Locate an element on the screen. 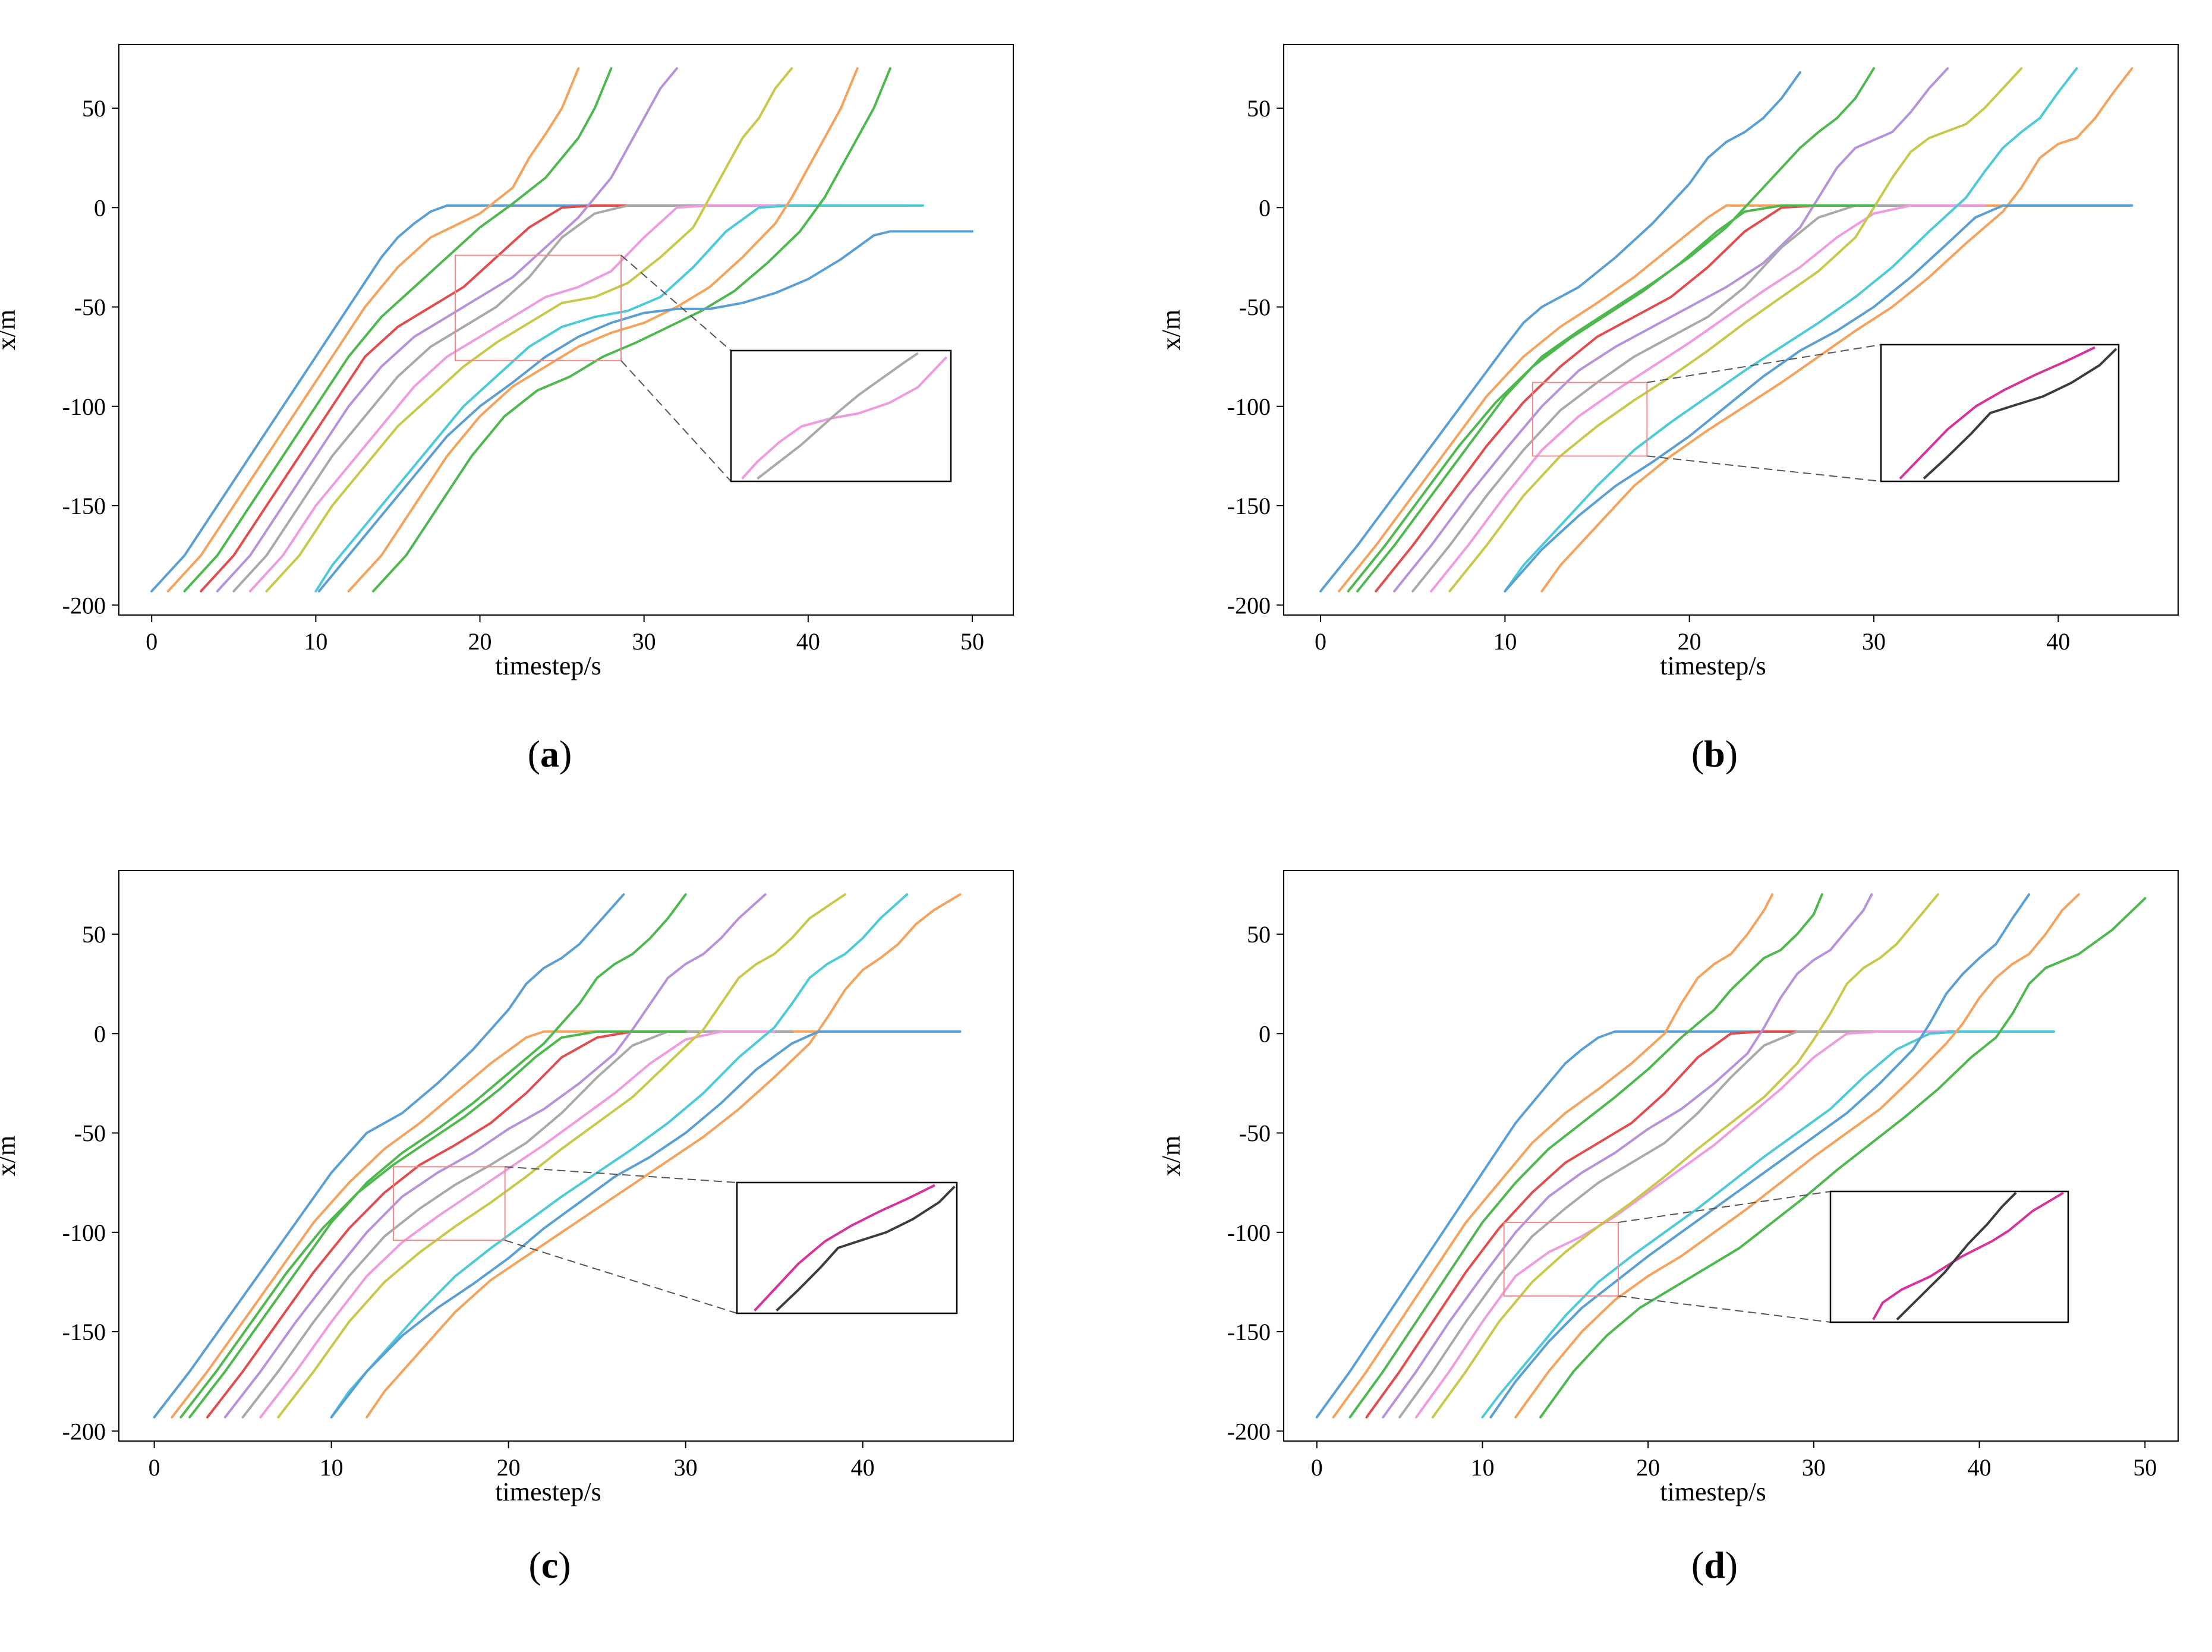  series-line-veh8 is located at coordinates (529, 329).